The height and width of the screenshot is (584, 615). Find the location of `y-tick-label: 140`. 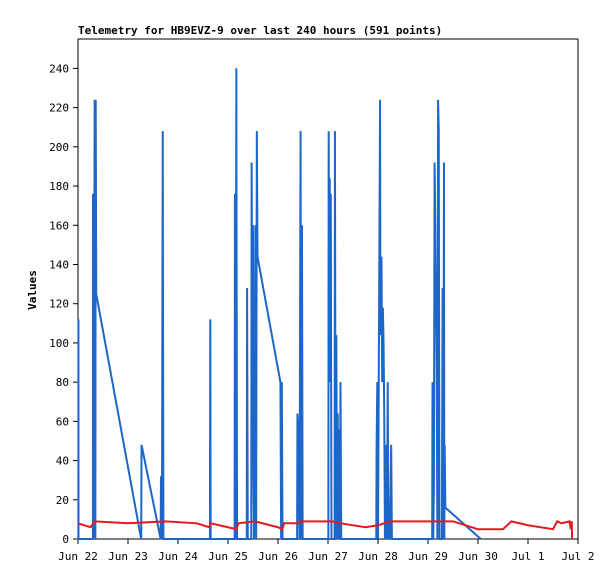

y-tick-label: 140 is located at coordinates (59, 264).